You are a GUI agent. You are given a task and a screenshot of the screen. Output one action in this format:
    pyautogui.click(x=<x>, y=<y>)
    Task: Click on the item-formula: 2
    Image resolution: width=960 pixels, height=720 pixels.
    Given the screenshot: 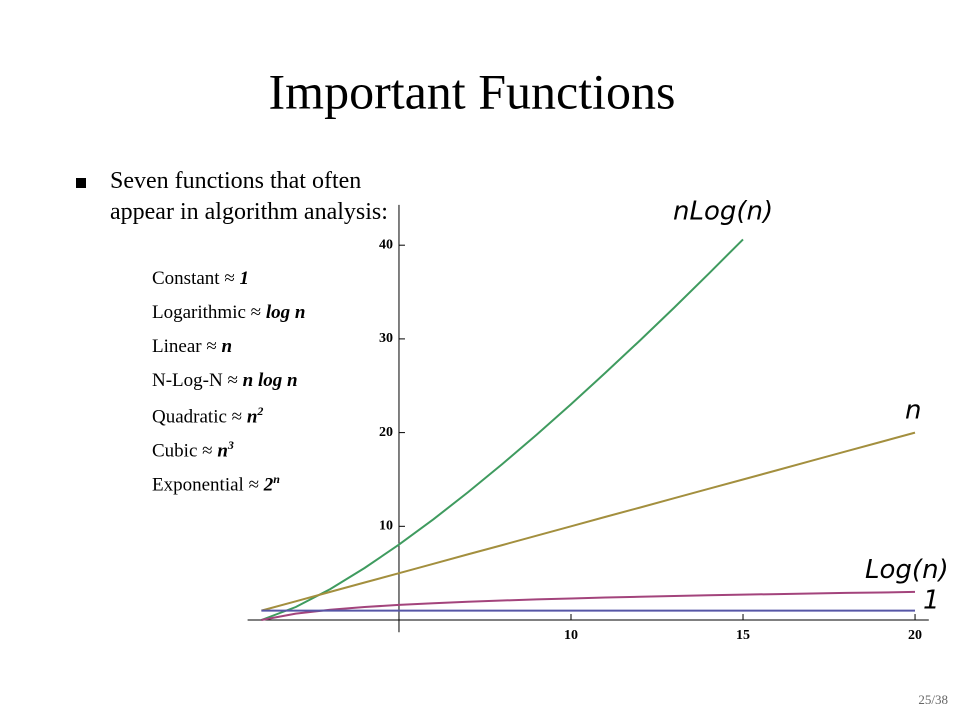 What is the action you would take?
    pyautogui.click(x=268, y=485)
    